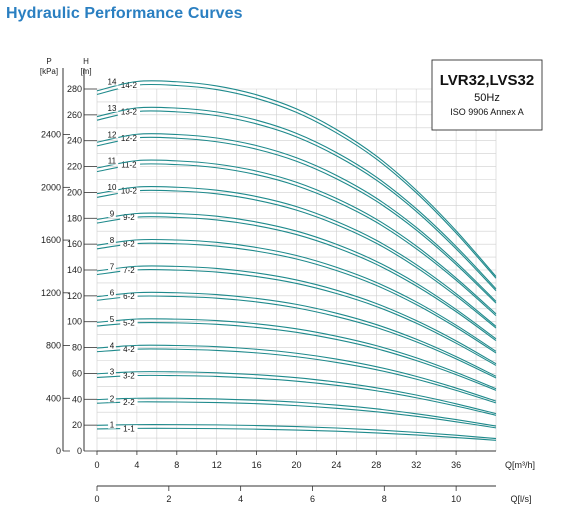 This screenshot has height=511, width=573. What do you see at coordinates (129, 428) in the screenshot?
I see `curve-label-1-1: 1-1` at bounding box center [129, 428].